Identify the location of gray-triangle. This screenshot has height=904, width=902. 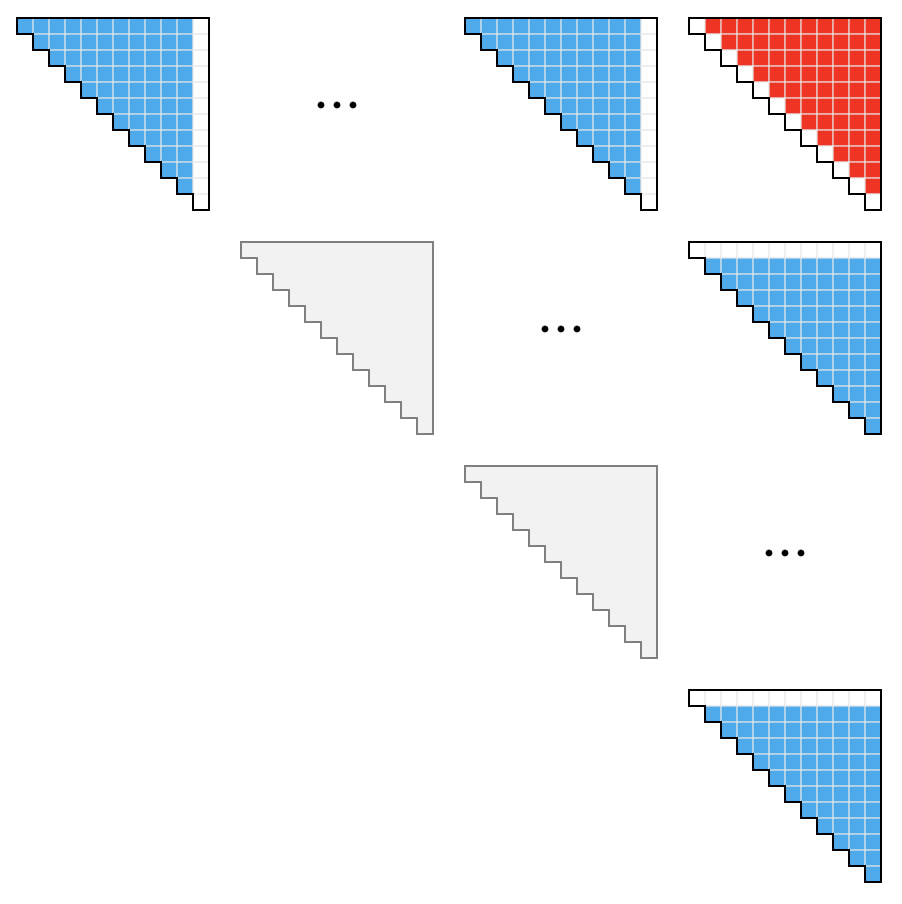
(337, 338).